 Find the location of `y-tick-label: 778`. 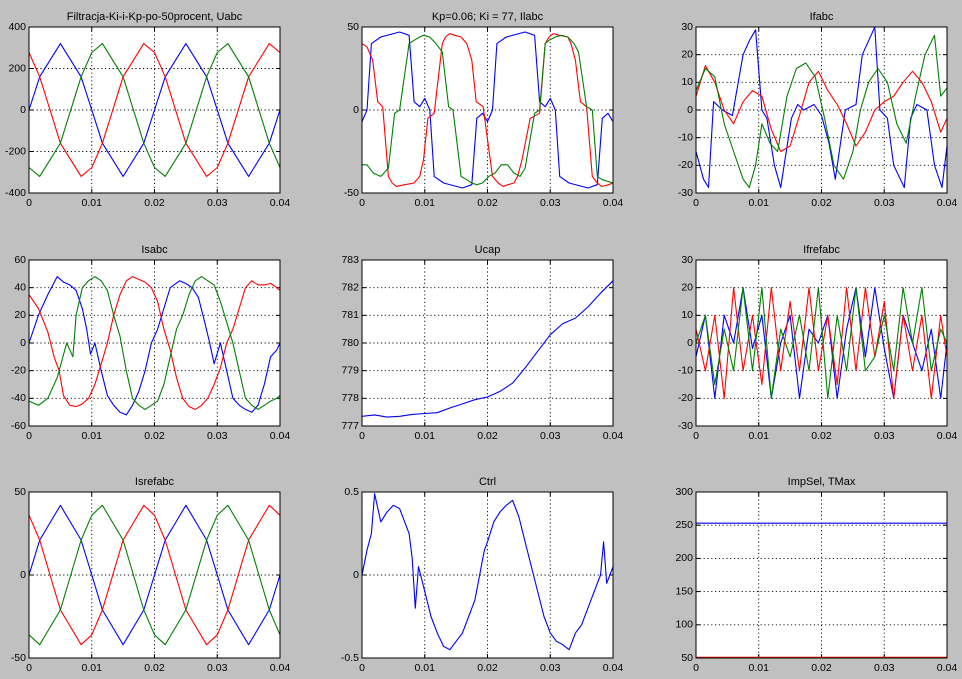

y-tick-label: 778 is located at coordinates (350, 398).